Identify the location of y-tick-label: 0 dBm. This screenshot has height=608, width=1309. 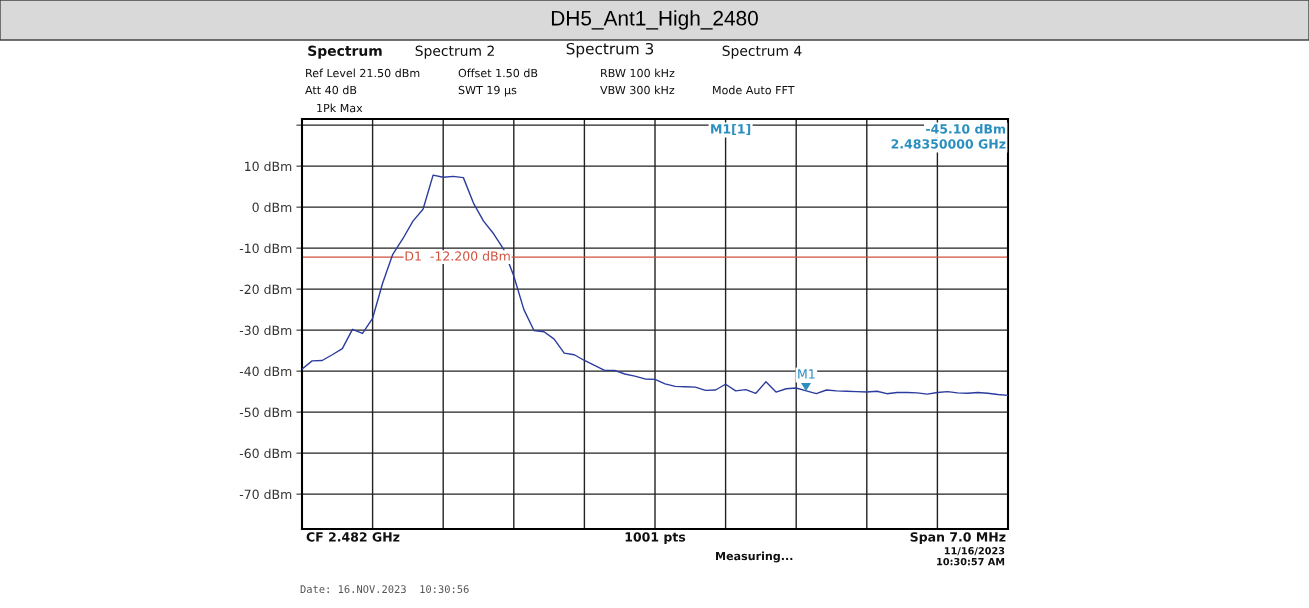
(272, 207).